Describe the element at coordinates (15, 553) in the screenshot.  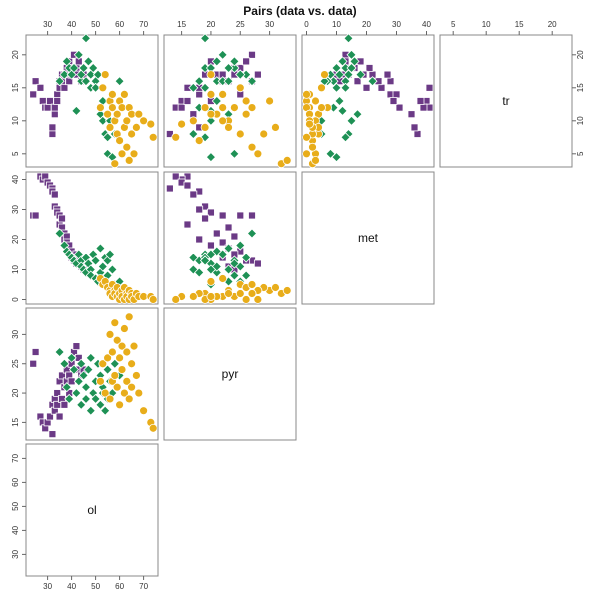
I see `y-tick-label: 30` at that location.